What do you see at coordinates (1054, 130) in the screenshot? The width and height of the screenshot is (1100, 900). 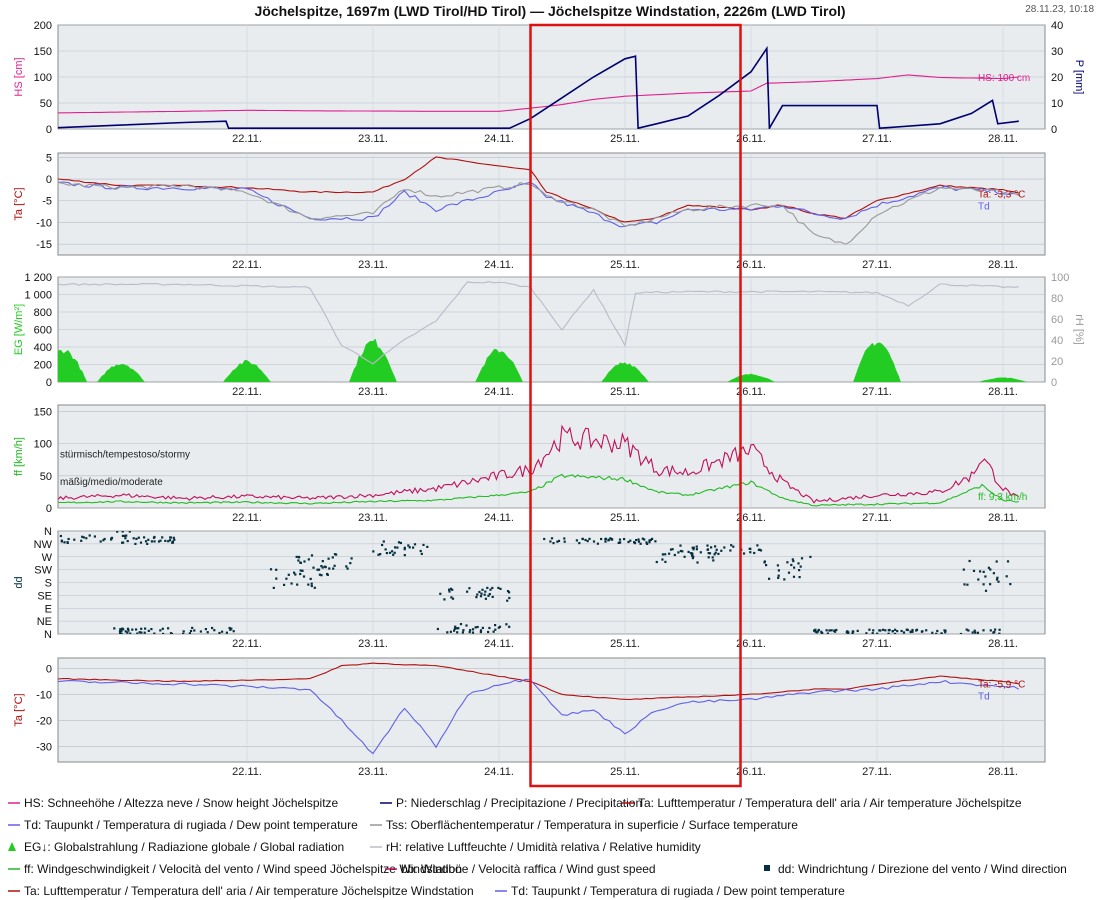 I see `y-tick-right: 0` at bounding box center [1054, 130].